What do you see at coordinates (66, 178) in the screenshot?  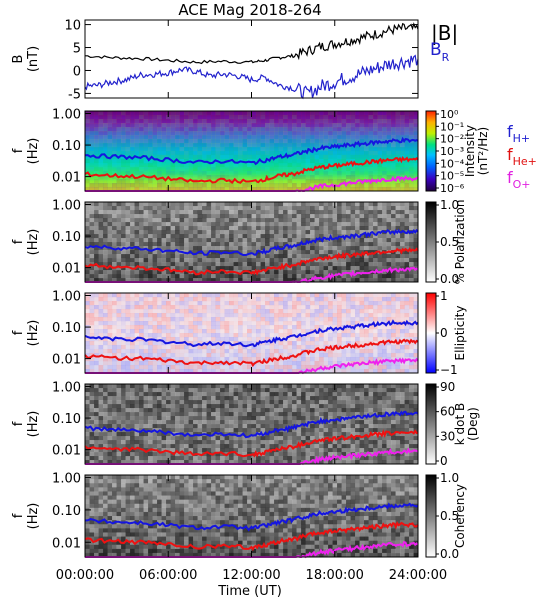 I see `y-tick-label: 0.01` at bounding box center [66, 178].